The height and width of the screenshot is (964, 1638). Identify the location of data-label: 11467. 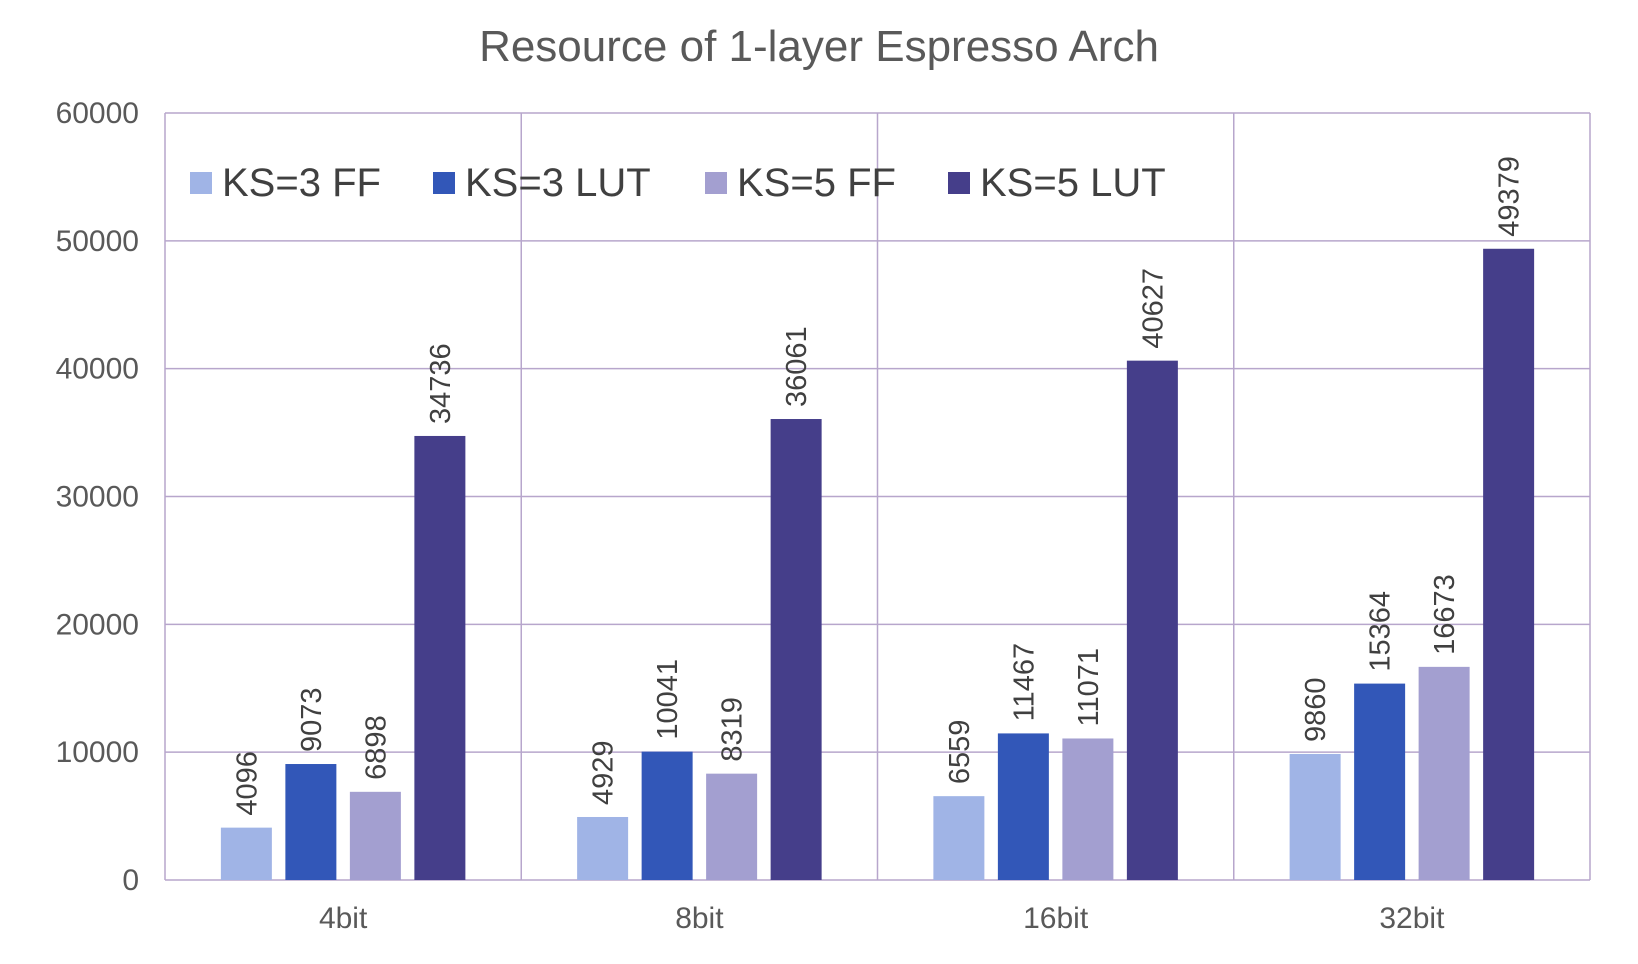
(1024, 682).